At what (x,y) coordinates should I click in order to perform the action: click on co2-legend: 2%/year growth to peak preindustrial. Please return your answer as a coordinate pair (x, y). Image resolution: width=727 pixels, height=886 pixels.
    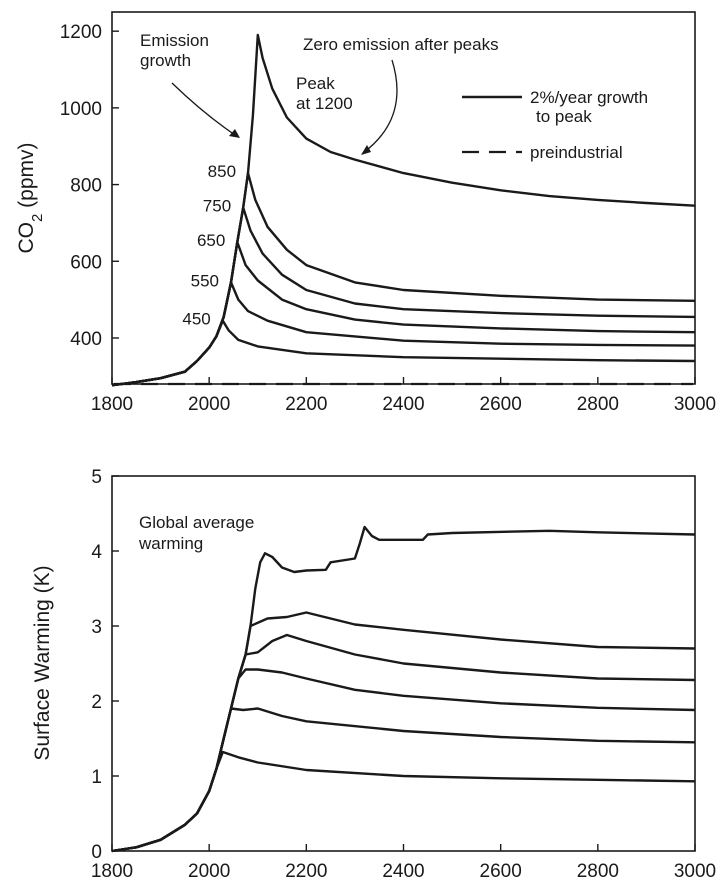
    Looking at the image, I should click on (557, 125).